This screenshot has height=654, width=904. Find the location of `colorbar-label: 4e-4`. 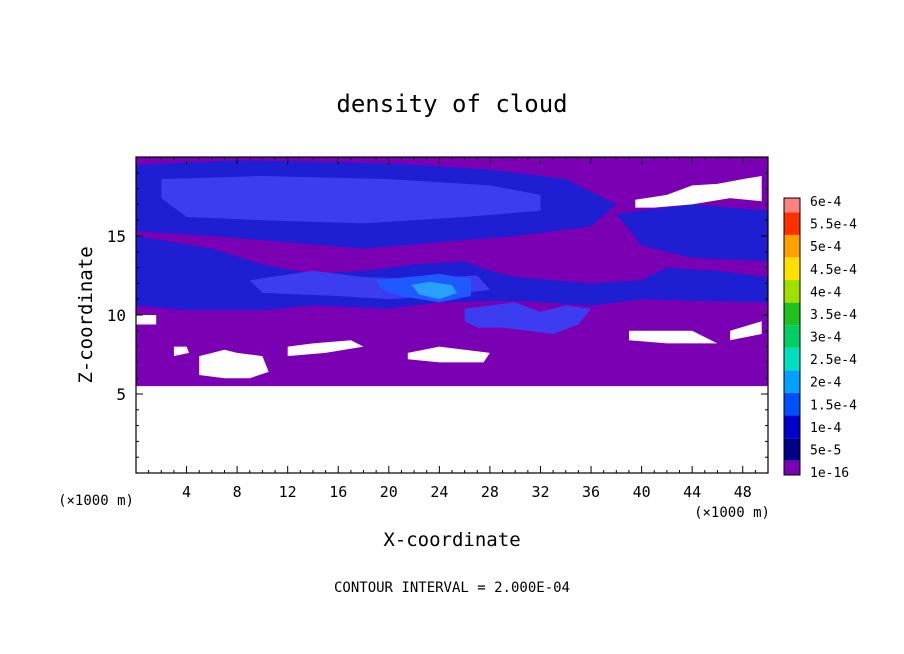

colorbar-label: 4e-4 is located at coordinates (825, 292).